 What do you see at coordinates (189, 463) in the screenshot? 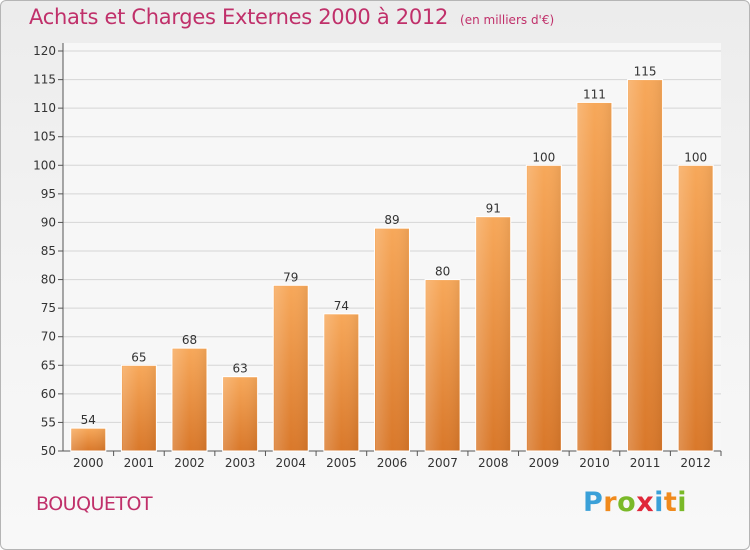
I see `x-tick-label: 2002` at bounding box center [189, 463].